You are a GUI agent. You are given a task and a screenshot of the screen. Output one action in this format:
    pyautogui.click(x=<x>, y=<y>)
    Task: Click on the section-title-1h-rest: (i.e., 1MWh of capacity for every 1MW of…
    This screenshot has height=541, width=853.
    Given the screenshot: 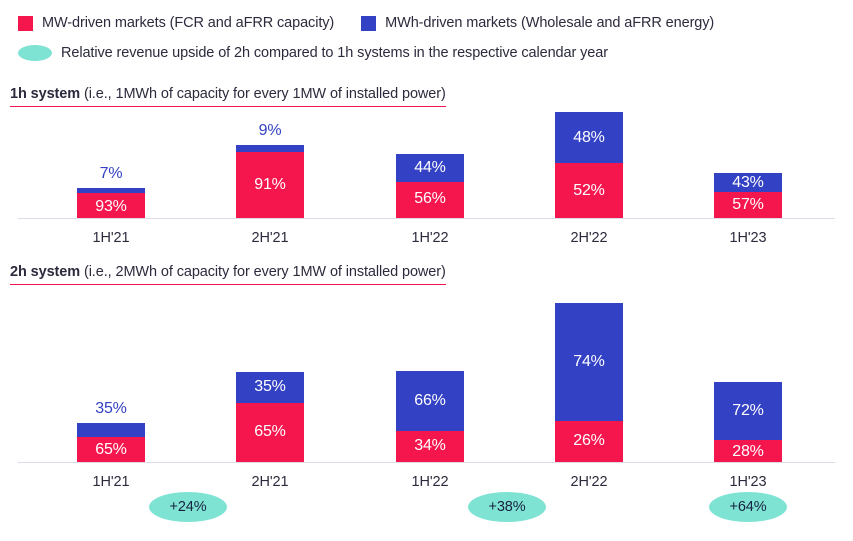 What is the action you would take?
    pyautogui.click(x=263, y=94)
    